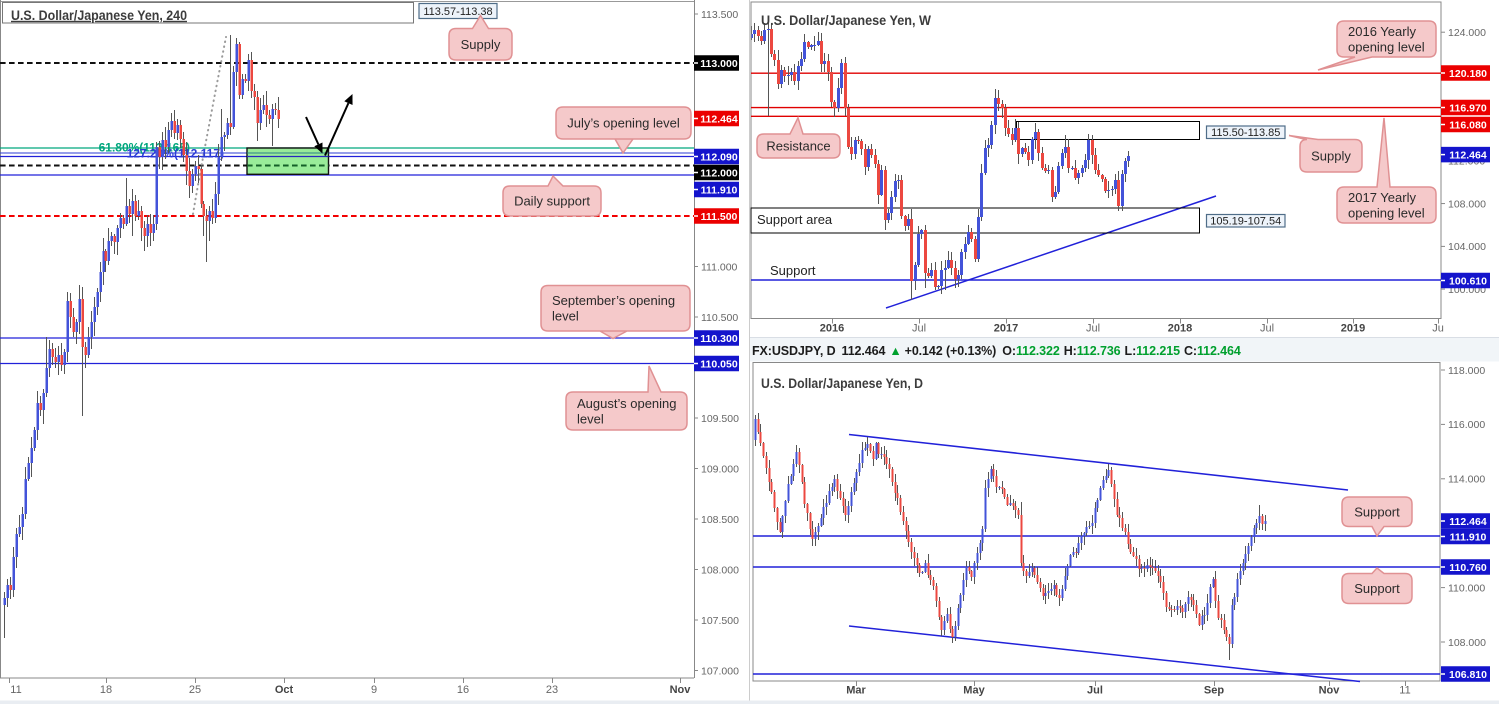 The width and height of the screenshot is (1499, 704). Describe the element at coordinates (856, 691) in the screenshot. I see `svg-text: Mar` at that location.